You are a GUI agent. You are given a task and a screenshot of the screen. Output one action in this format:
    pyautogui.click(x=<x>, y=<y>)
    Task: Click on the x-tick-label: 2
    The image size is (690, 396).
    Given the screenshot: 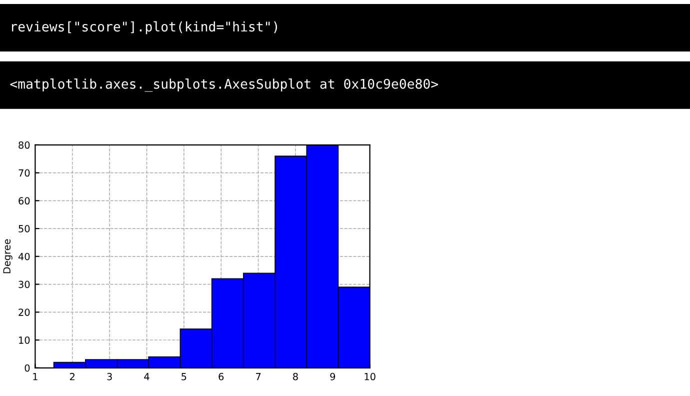 What is the action you would take?
    pyautogui.click(x=72, y=376)
    